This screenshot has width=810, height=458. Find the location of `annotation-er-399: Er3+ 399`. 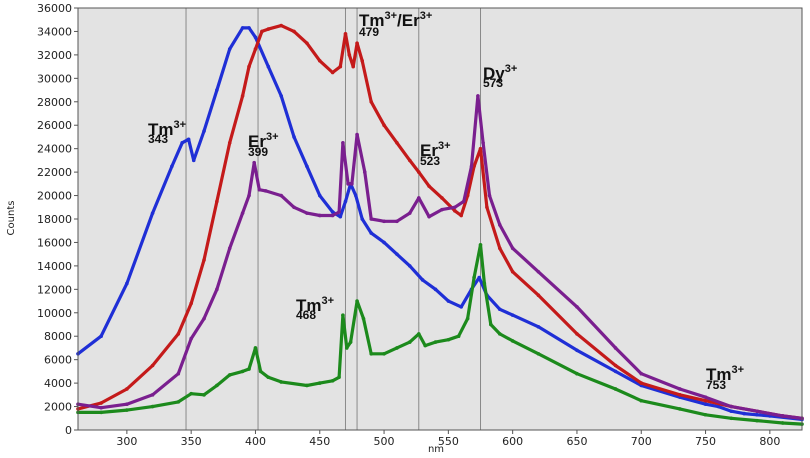

annotation-er-399: Er3+ 399 is located at coordinates (263, 145).